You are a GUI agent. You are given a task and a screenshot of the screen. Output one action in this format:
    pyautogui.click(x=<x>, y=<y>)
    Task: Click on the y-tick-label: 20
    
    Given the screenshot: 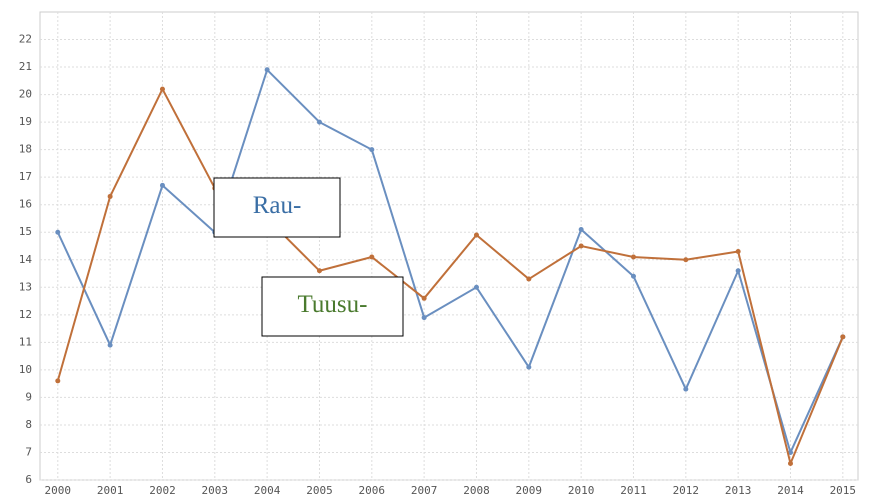 What is the action you would take?
    pyautogui.click(x=25, y=94)
    